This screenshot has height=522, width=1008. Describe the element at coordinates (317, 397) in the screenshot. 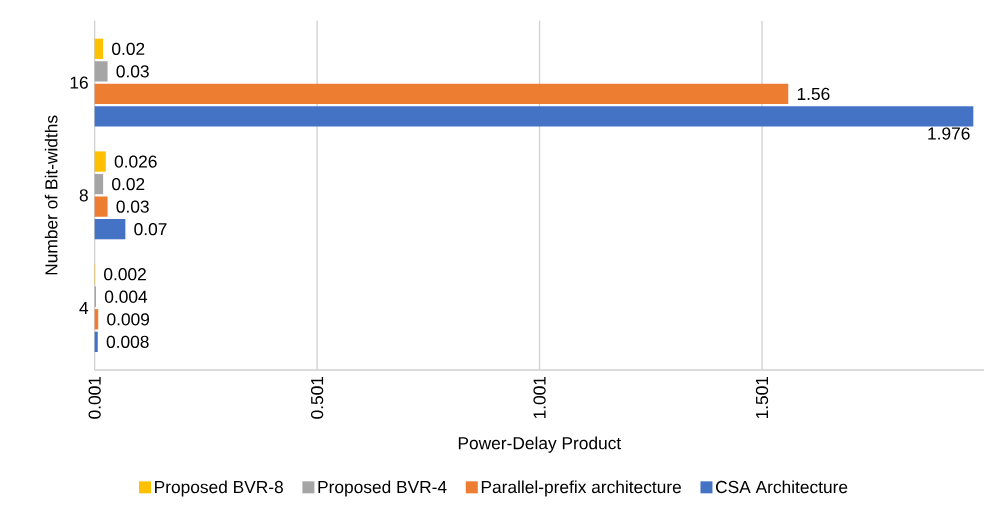

I see `x-tick-label: 0.501` at that location.